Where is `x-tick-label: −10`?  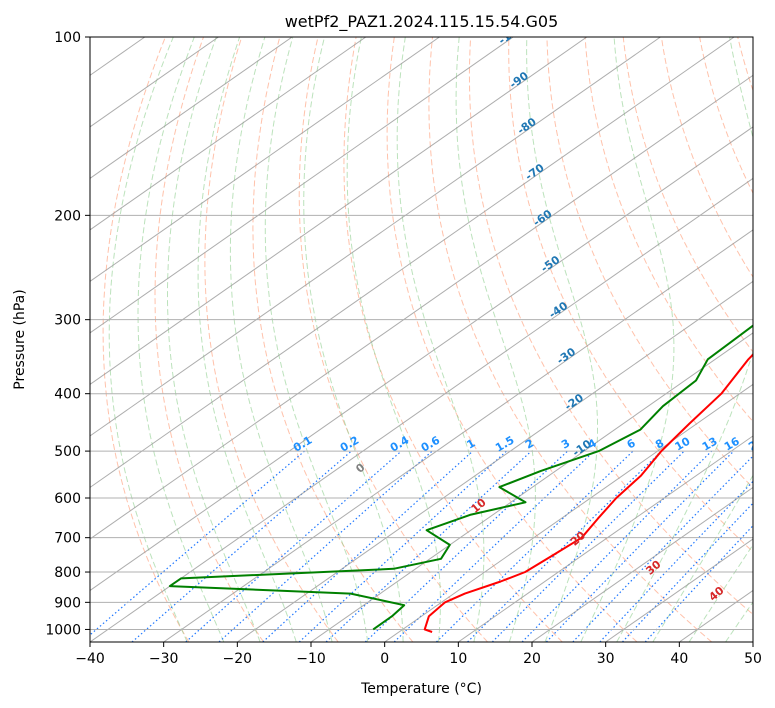
x-tick-label: −10 is located at coordinates (311, 659).